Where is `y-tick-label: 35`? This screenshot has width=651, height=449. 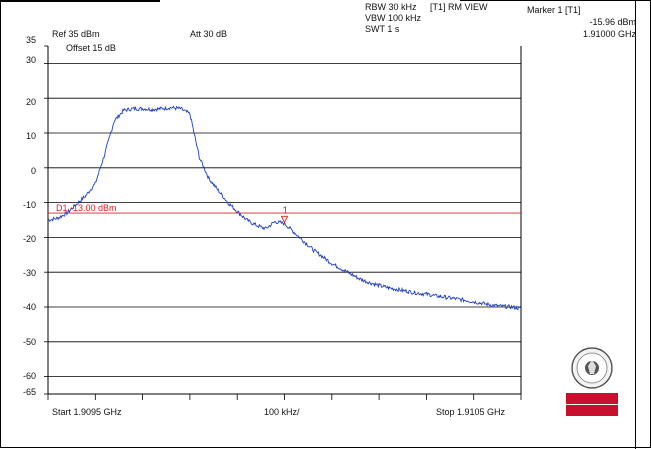
y-tick-label: 35 is located at coordinates (30, 40).